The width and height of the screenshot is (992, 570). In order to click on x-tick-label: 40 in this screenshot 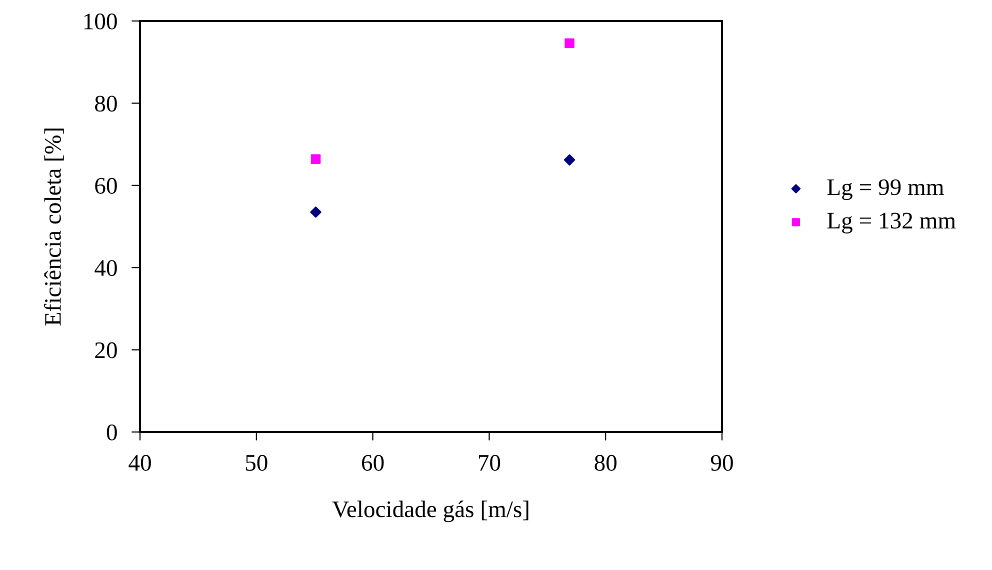, I will do `click(139, 462)`.